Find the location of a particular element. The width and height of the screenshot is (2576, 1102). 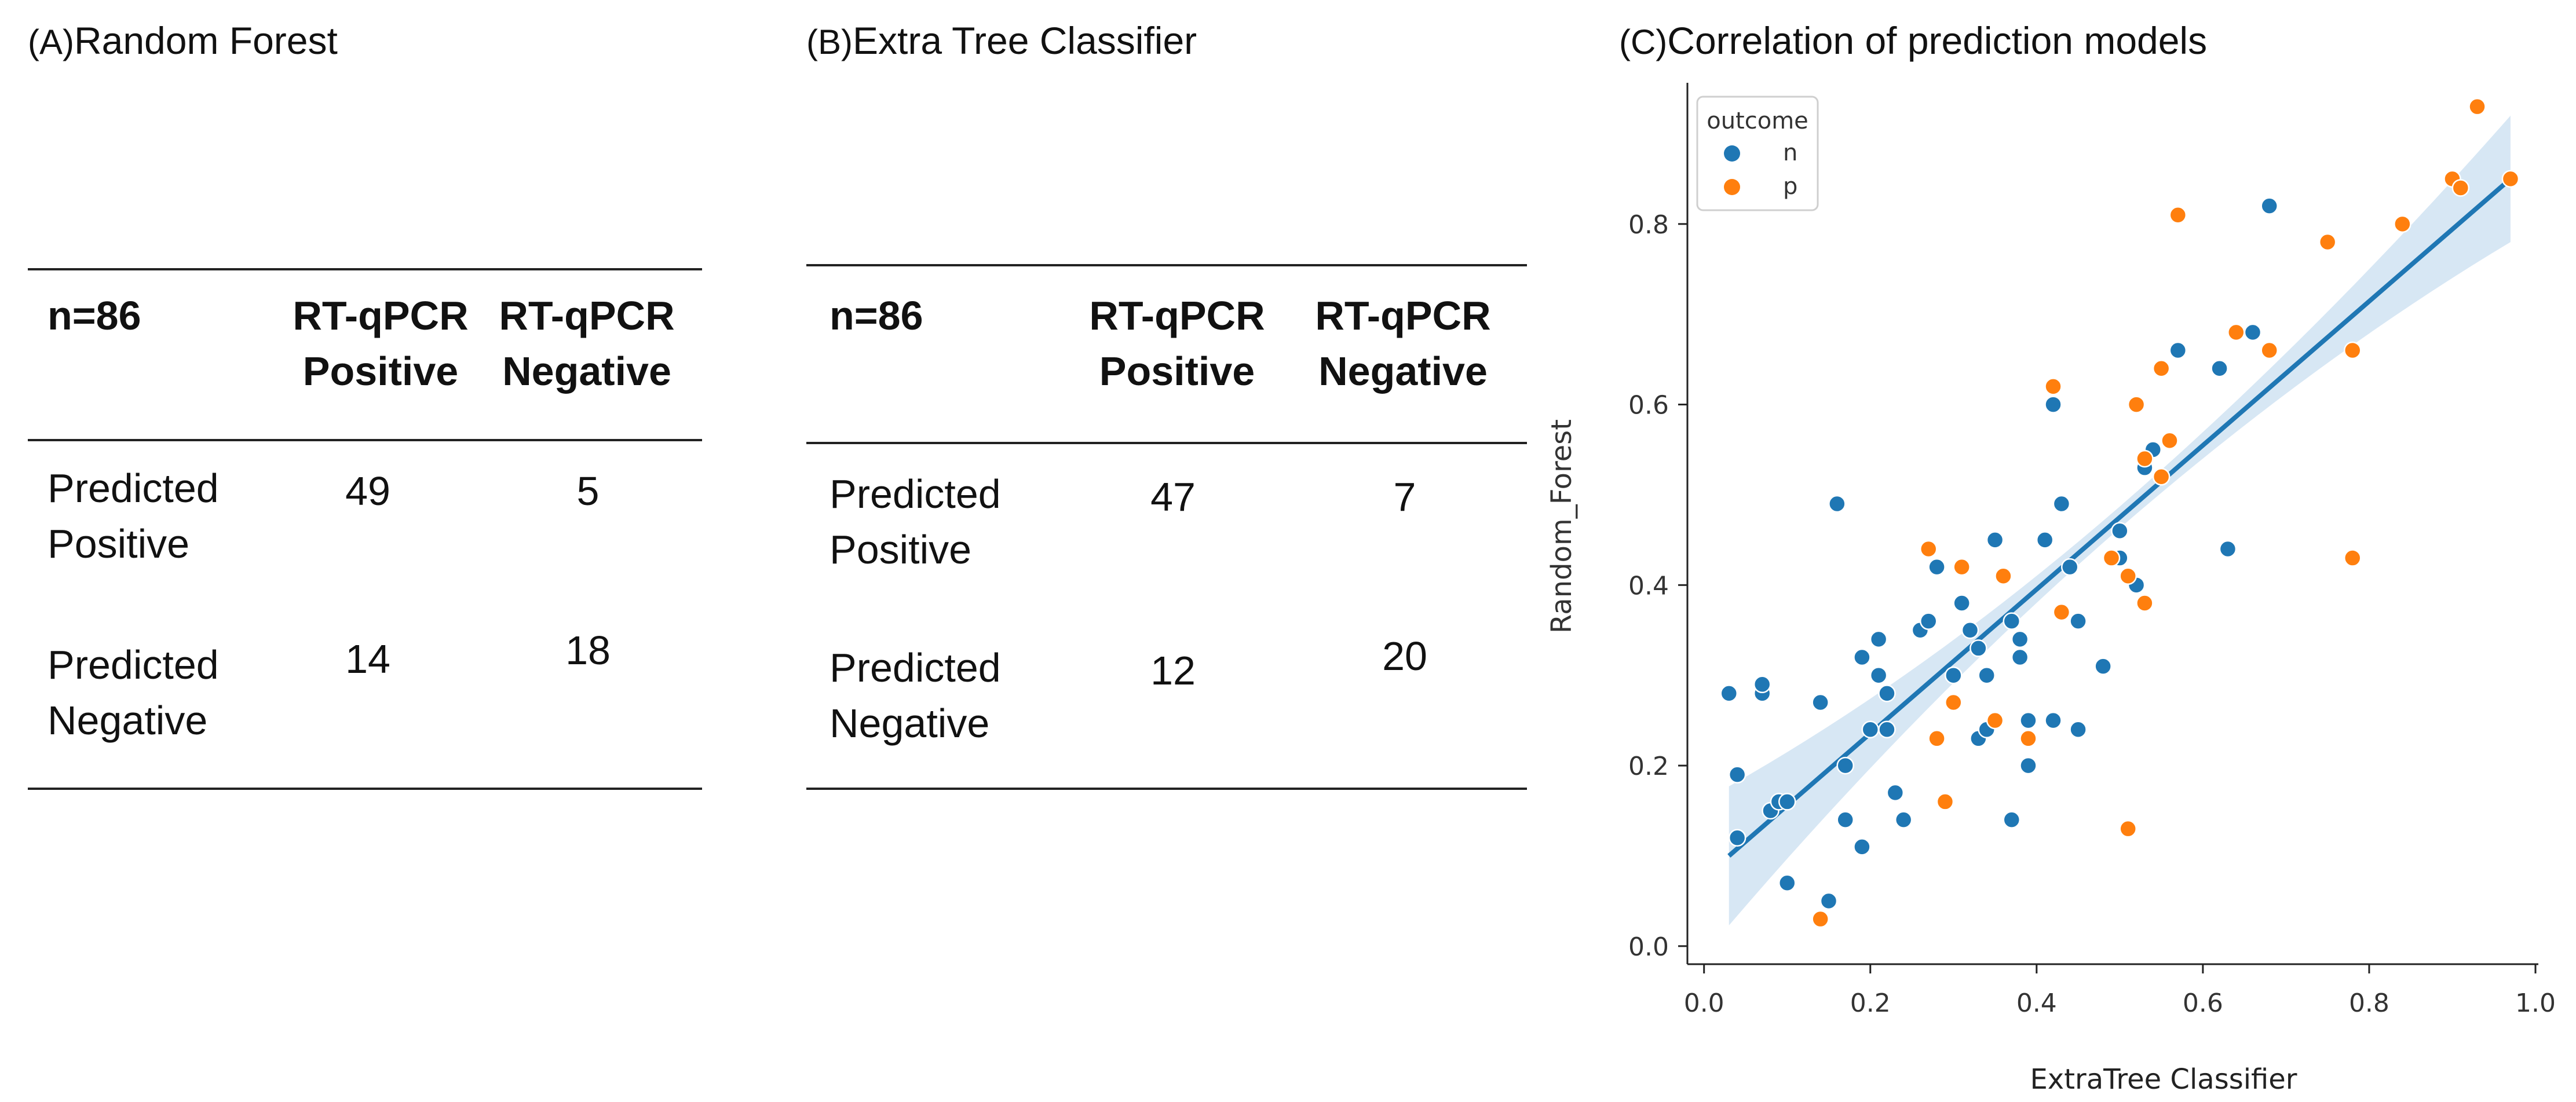

cell-rf-pos-pos: 49 is located at coordinates (367, 491).